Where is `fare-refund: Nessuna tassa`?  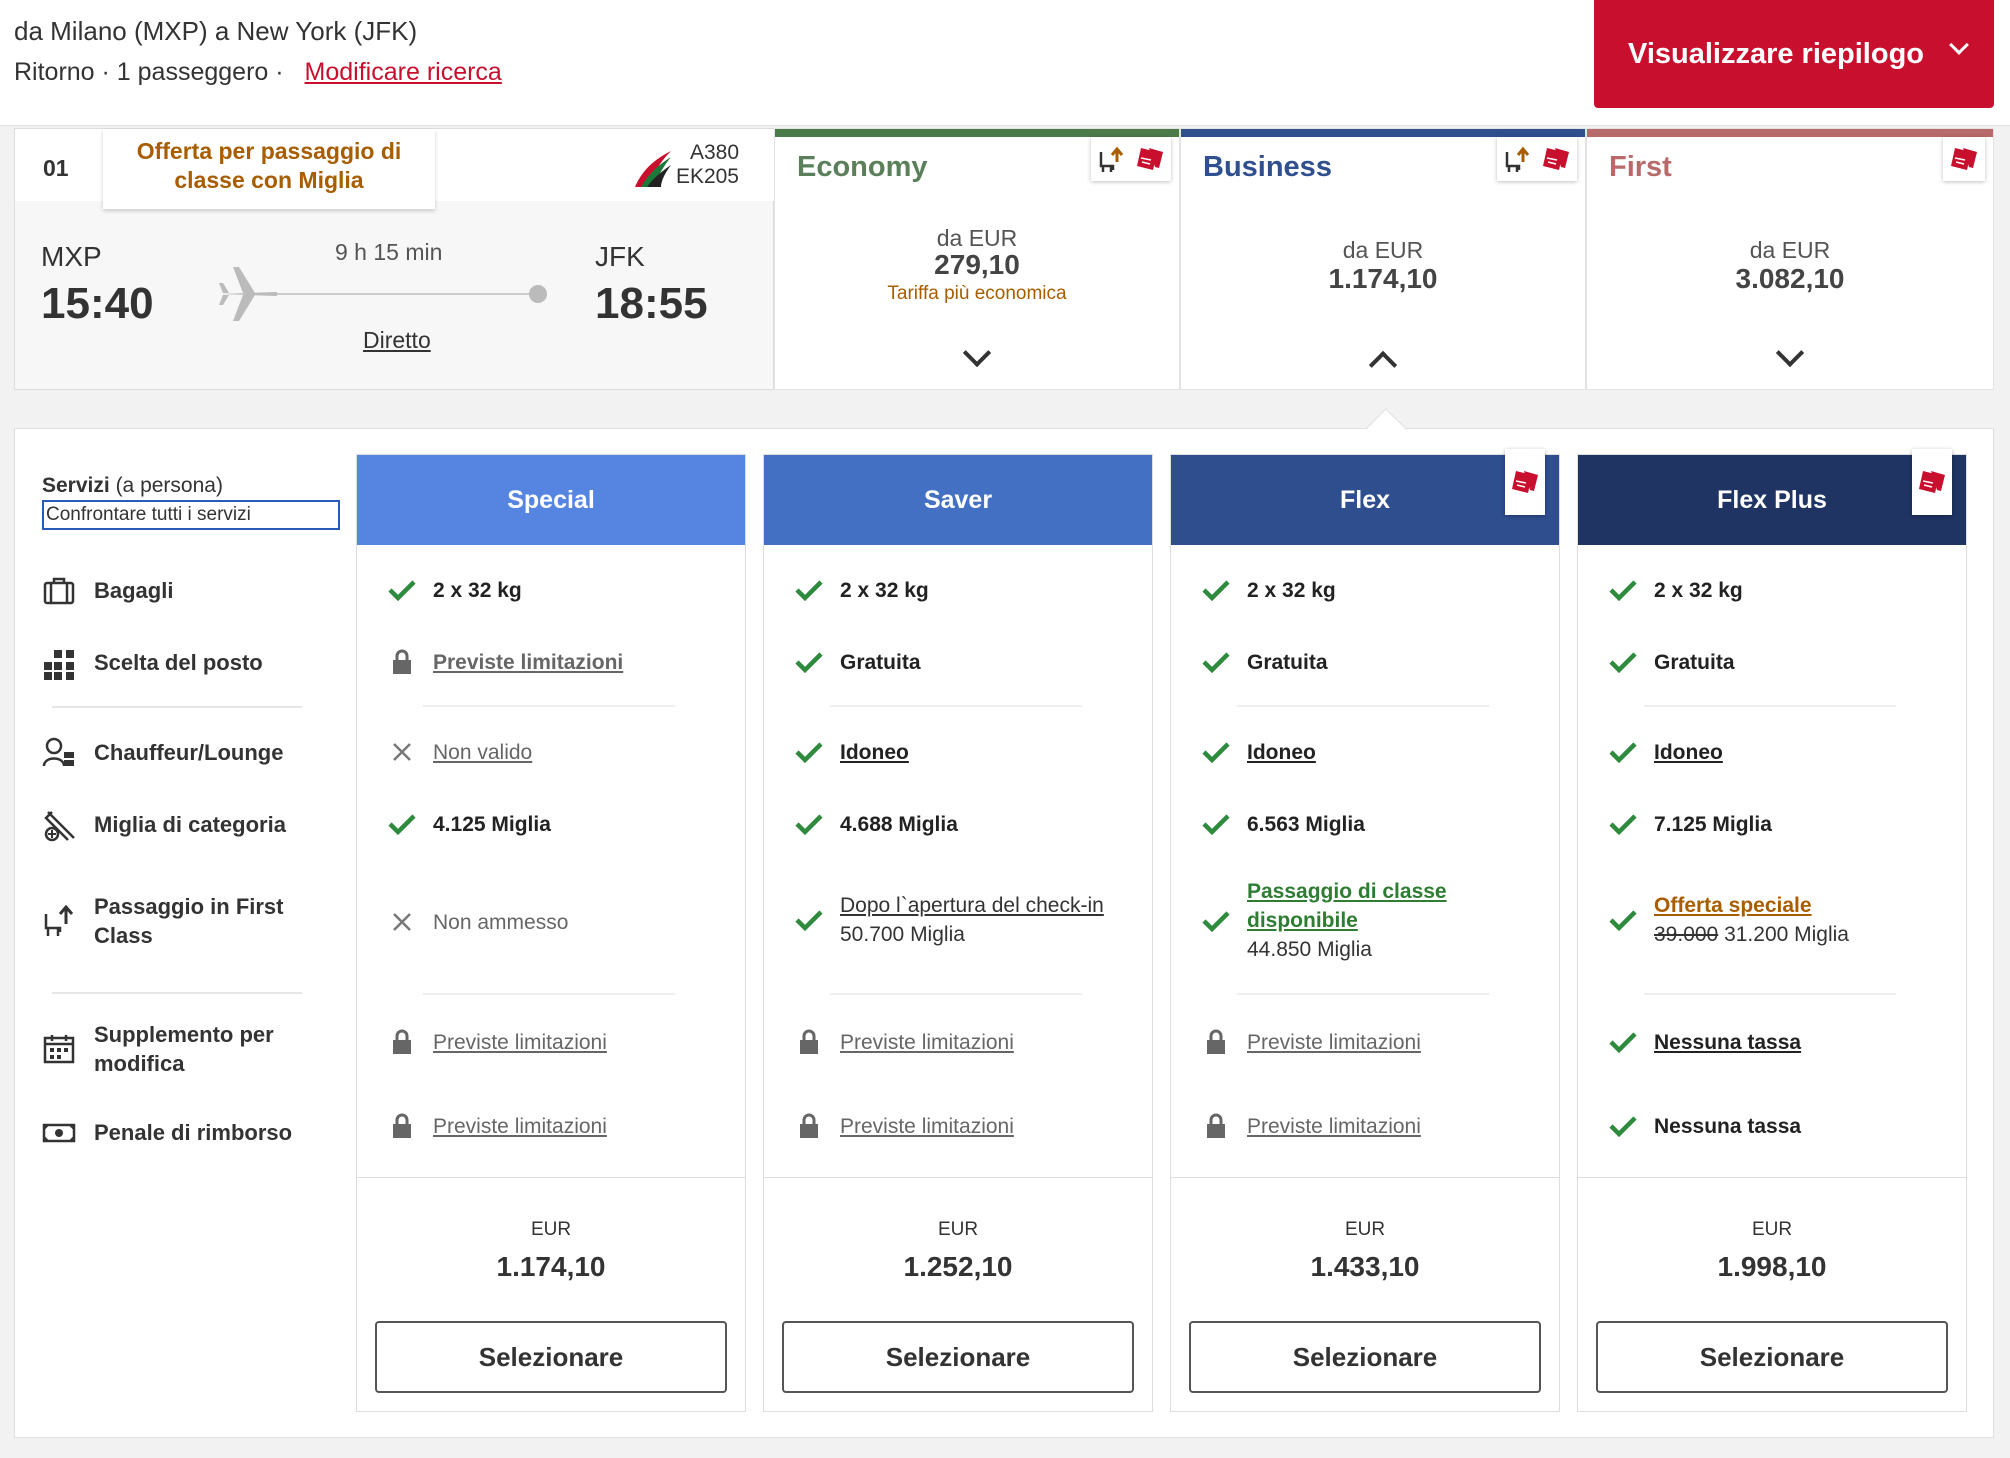 fare-refund: Nessuna tassa is located at coordinates (1703, 1126).